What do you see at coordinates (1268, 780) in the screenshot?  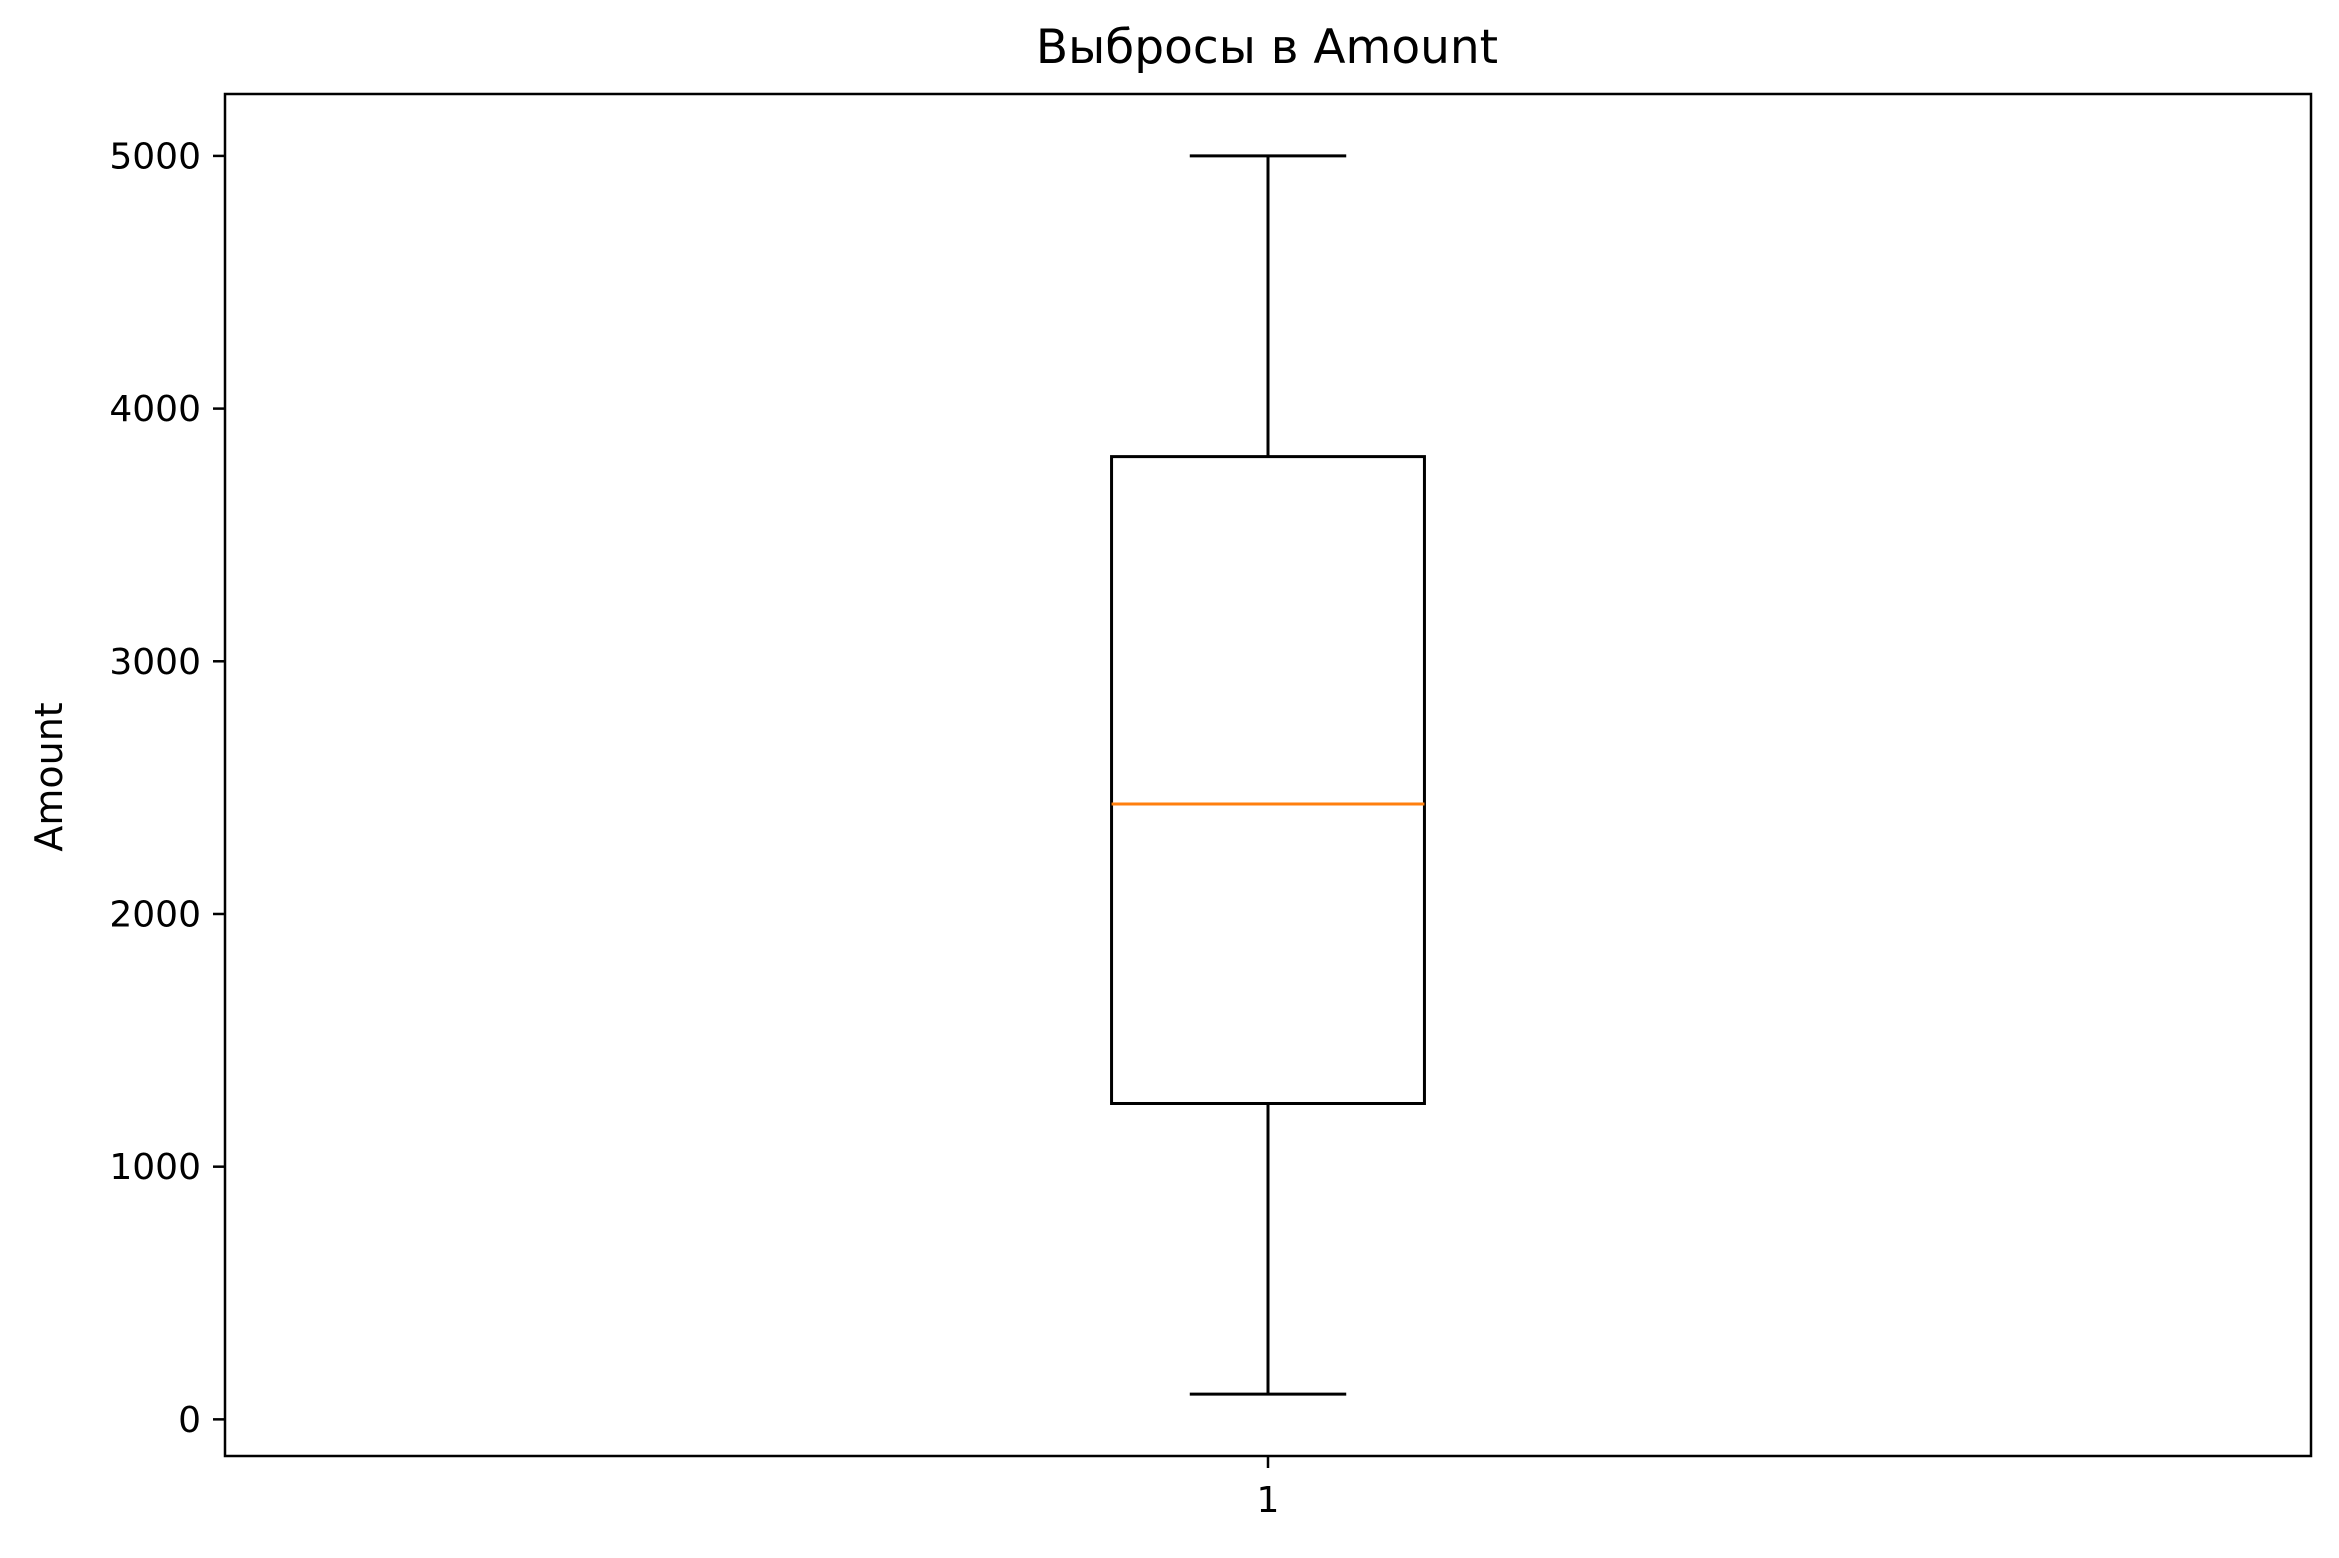 I see `interquartile-box` at bounding box center [1268, 780].